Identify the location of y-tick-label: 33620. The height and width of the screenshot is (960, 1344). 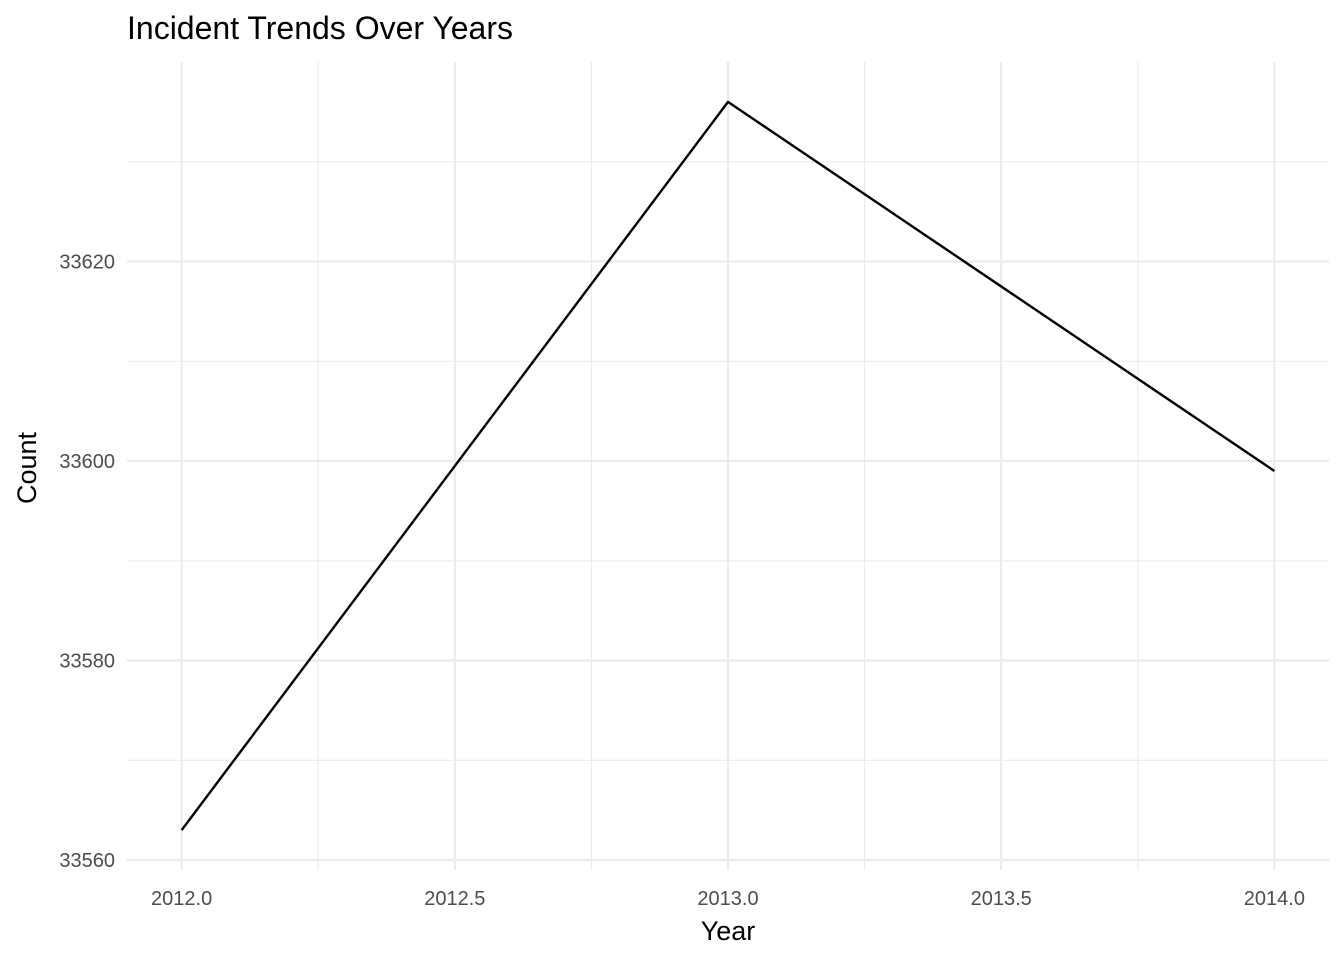
(87, 263).